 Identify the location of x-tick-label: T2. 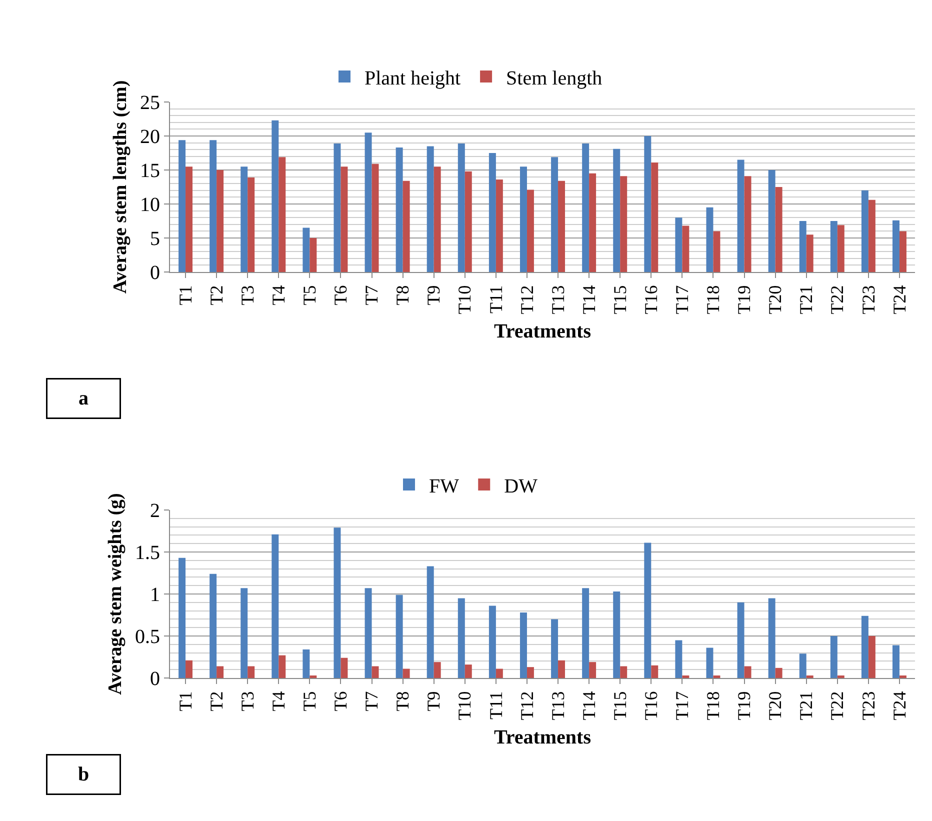
(216, 701).